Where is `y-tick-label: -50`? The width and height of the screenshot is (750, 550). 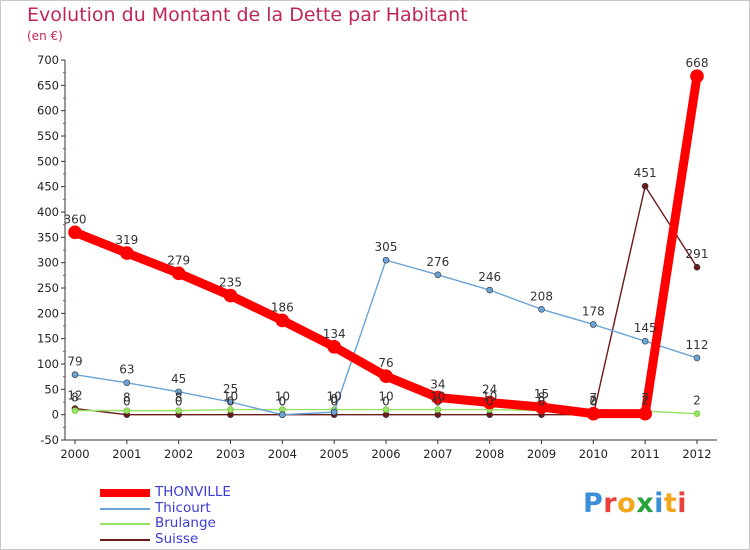 y-tick-label: -50 is located at coordinates (49, 440).